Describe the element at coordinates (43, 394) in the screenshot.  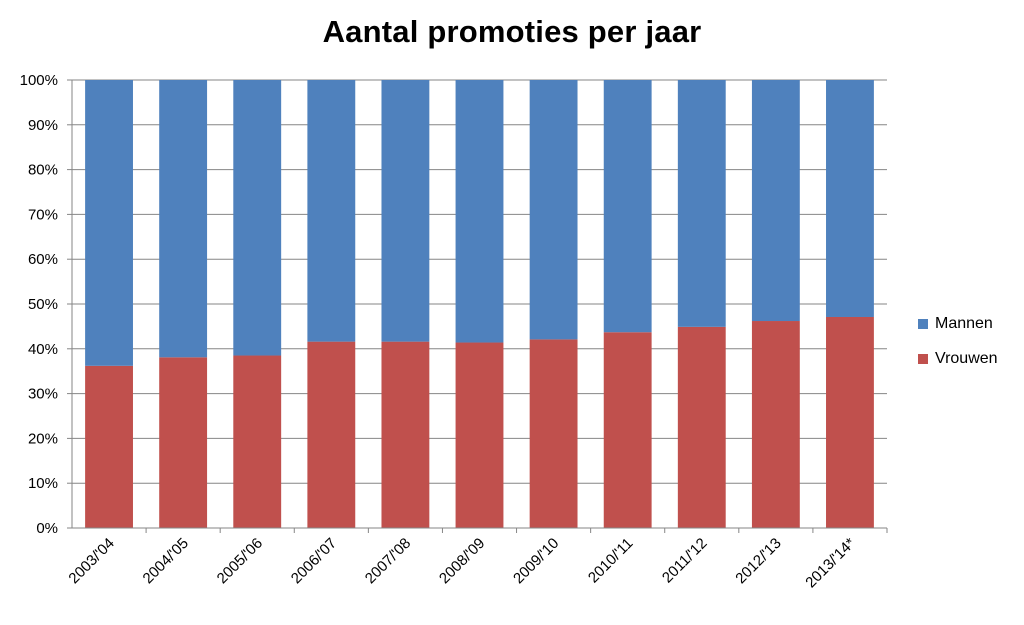
I see `y-tick-label: 30%` at that location.